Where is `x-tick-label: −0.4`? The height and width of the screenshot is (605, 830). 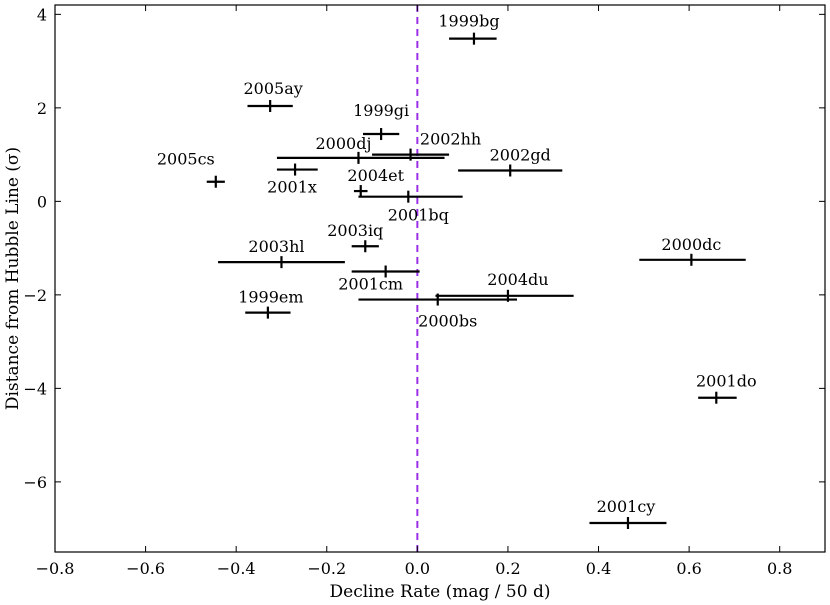 x-tick-label: −0.4 is located at coordinates (236, 568).